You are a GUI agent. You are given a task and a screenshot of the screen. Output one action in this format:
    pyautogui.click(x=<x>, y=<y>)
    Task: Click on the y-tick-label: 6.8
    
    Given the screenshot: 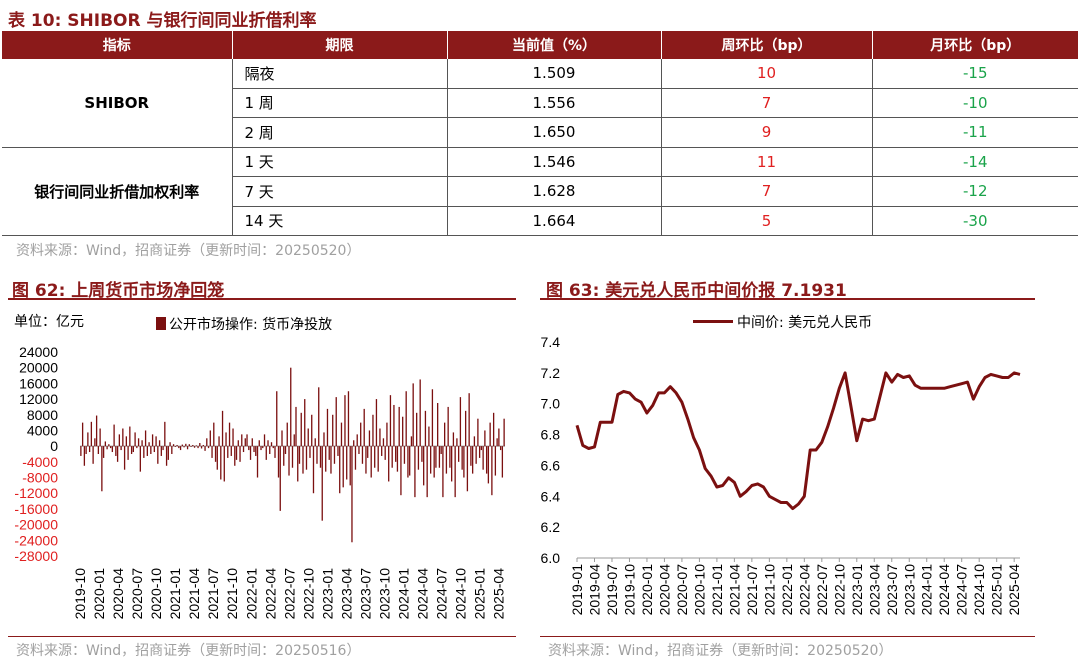 What is the action you would take?
    pyautogui.click(x=551, y=435)
    